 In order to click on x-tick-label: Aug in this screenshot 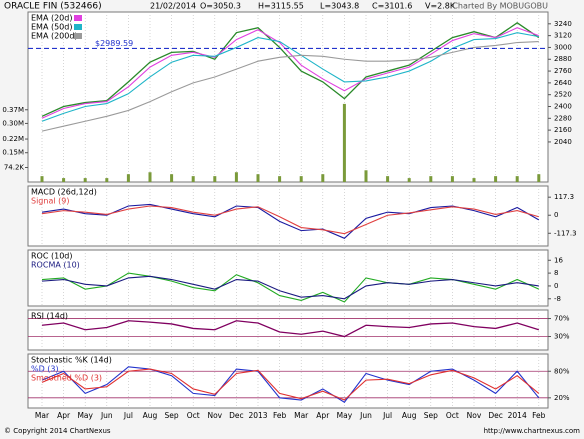, I will do `click(409, 415)`.